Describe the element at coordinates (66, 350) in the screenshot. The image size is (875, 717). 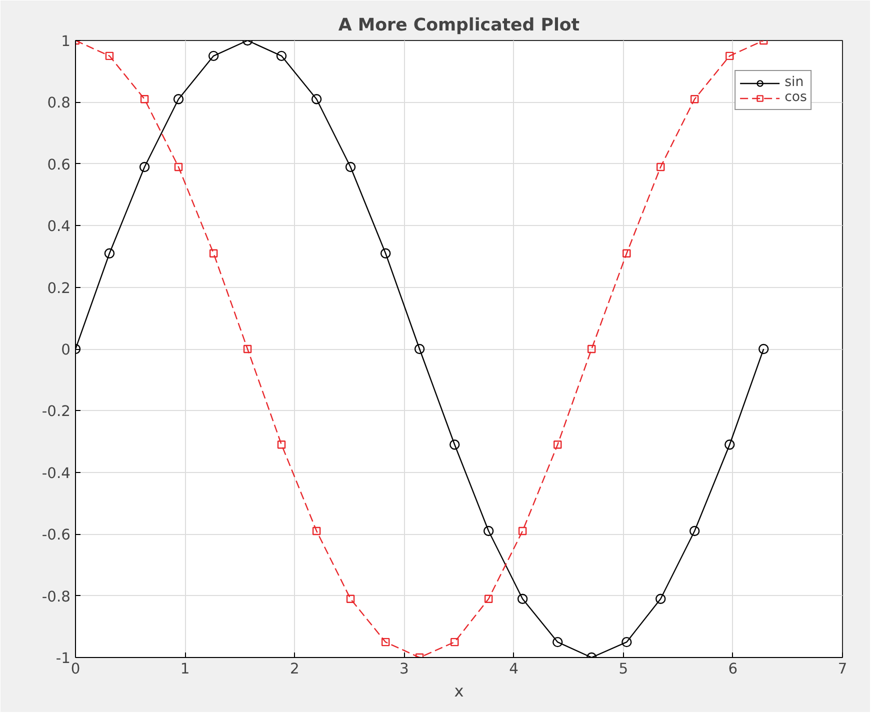
I see `y-tick-label: 0` at that location.